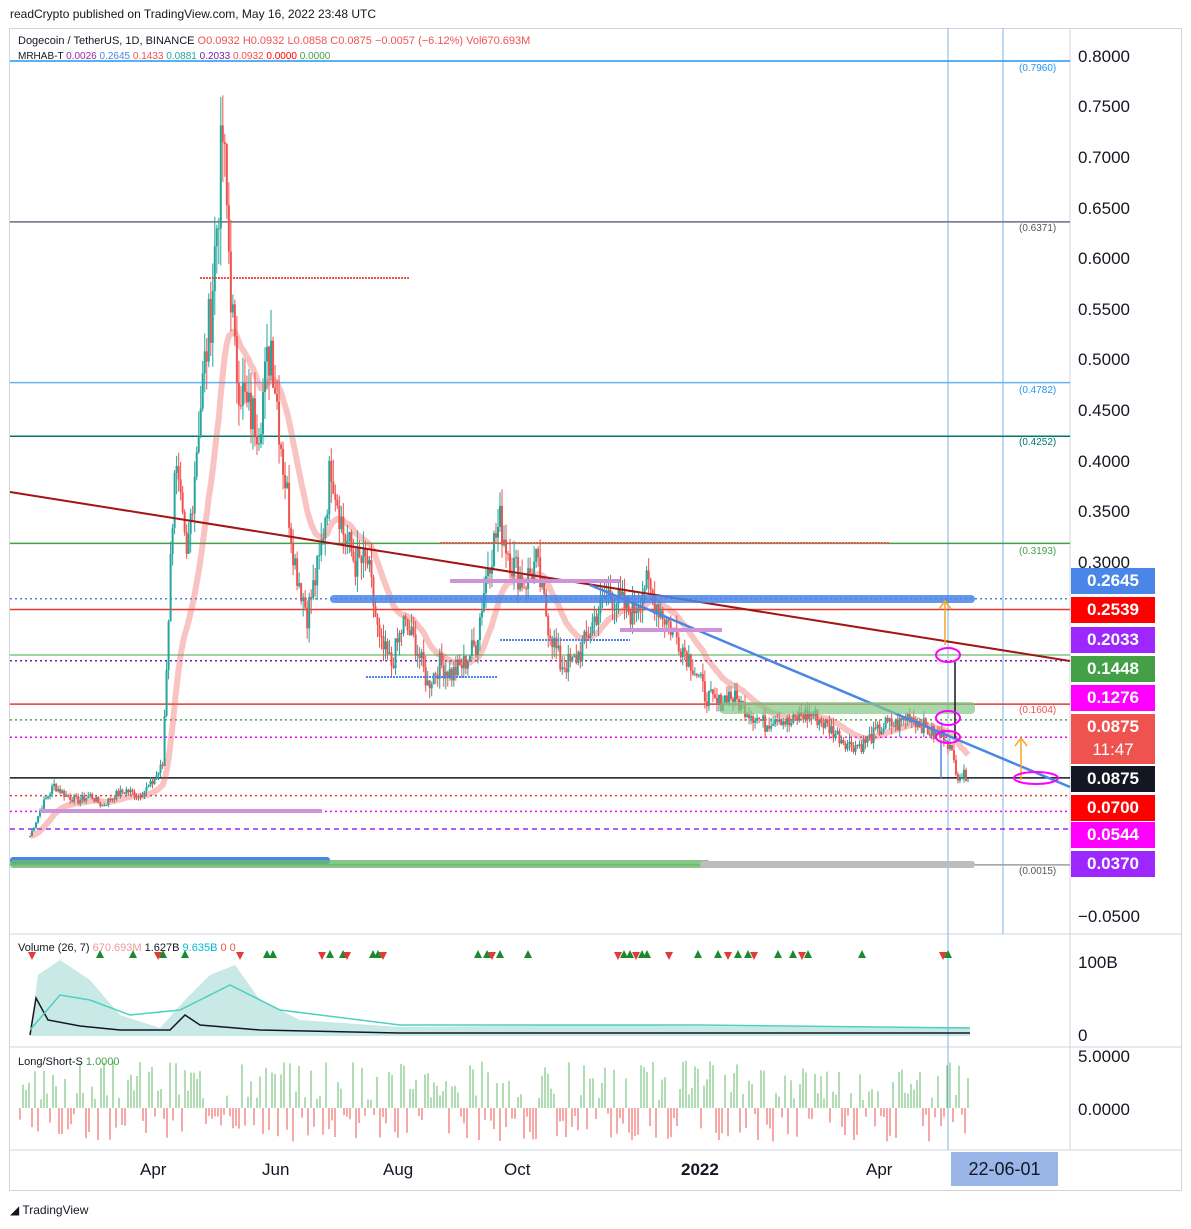 The image size is (1191, 1229). What do you see at coordinates (55, 1210) in the screenshot?
I see `brand-text: TradingView` at bounding box center [55, 1210].